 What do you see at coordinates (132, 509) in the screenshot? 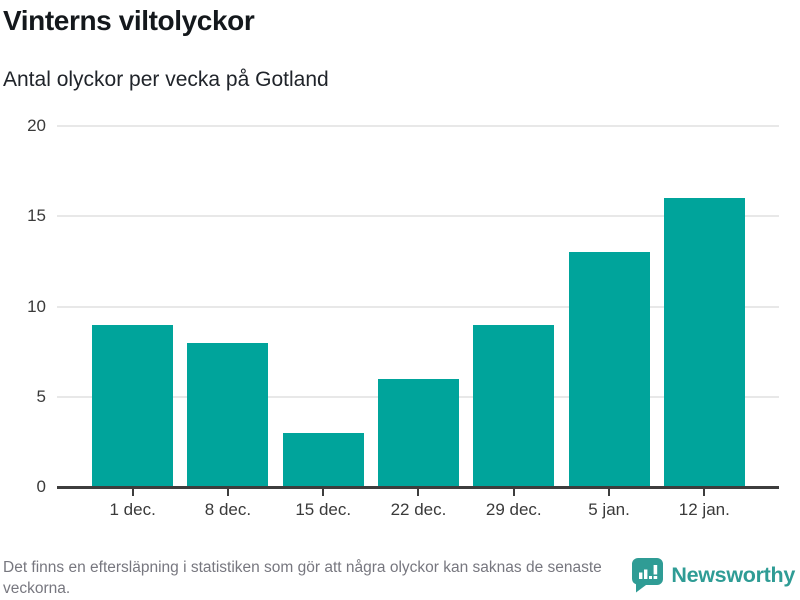
I see `x-tick-label: 1 dec.` at bounding box center [132, 509].